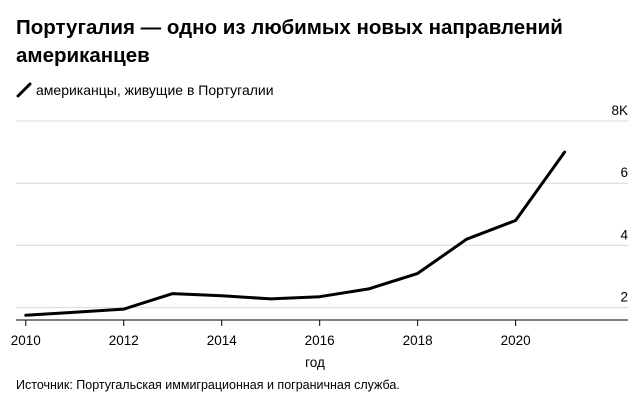 This screenshot has height=416, width=638. I want to click on x-tick-label: 2020, so click(516, 340).